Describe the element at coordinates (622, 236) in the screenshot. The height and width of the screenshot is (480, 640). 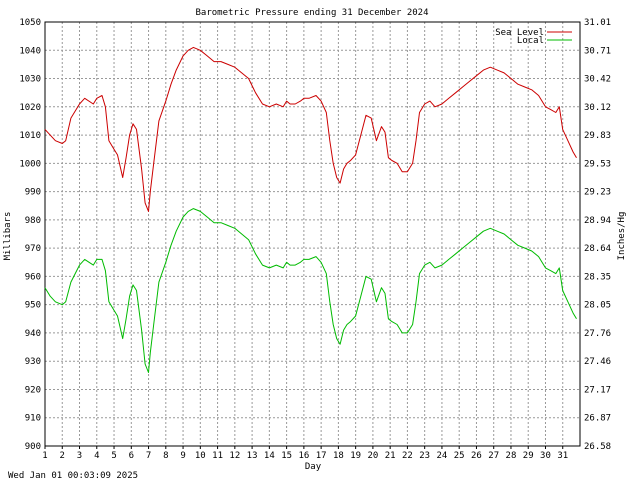
I see `y-axis-label-right: Inches/Hg` at that location.